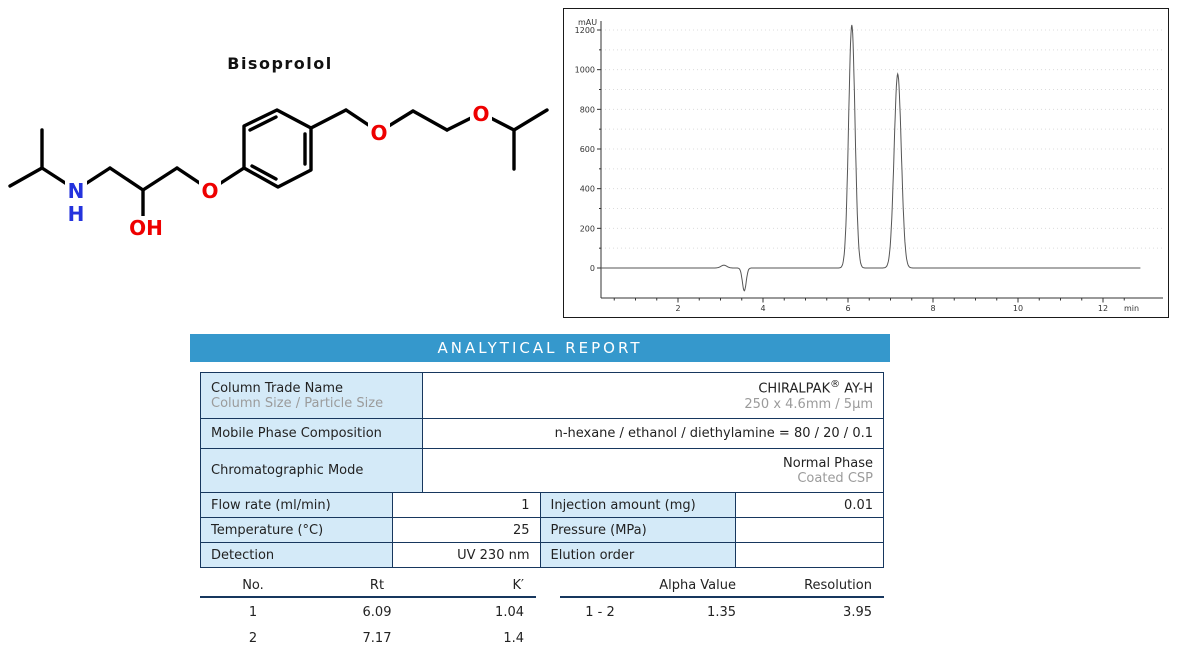 This screenshot has width=1181, height=657. I want to click on atom-label-backgrounds, so click(278, 170).